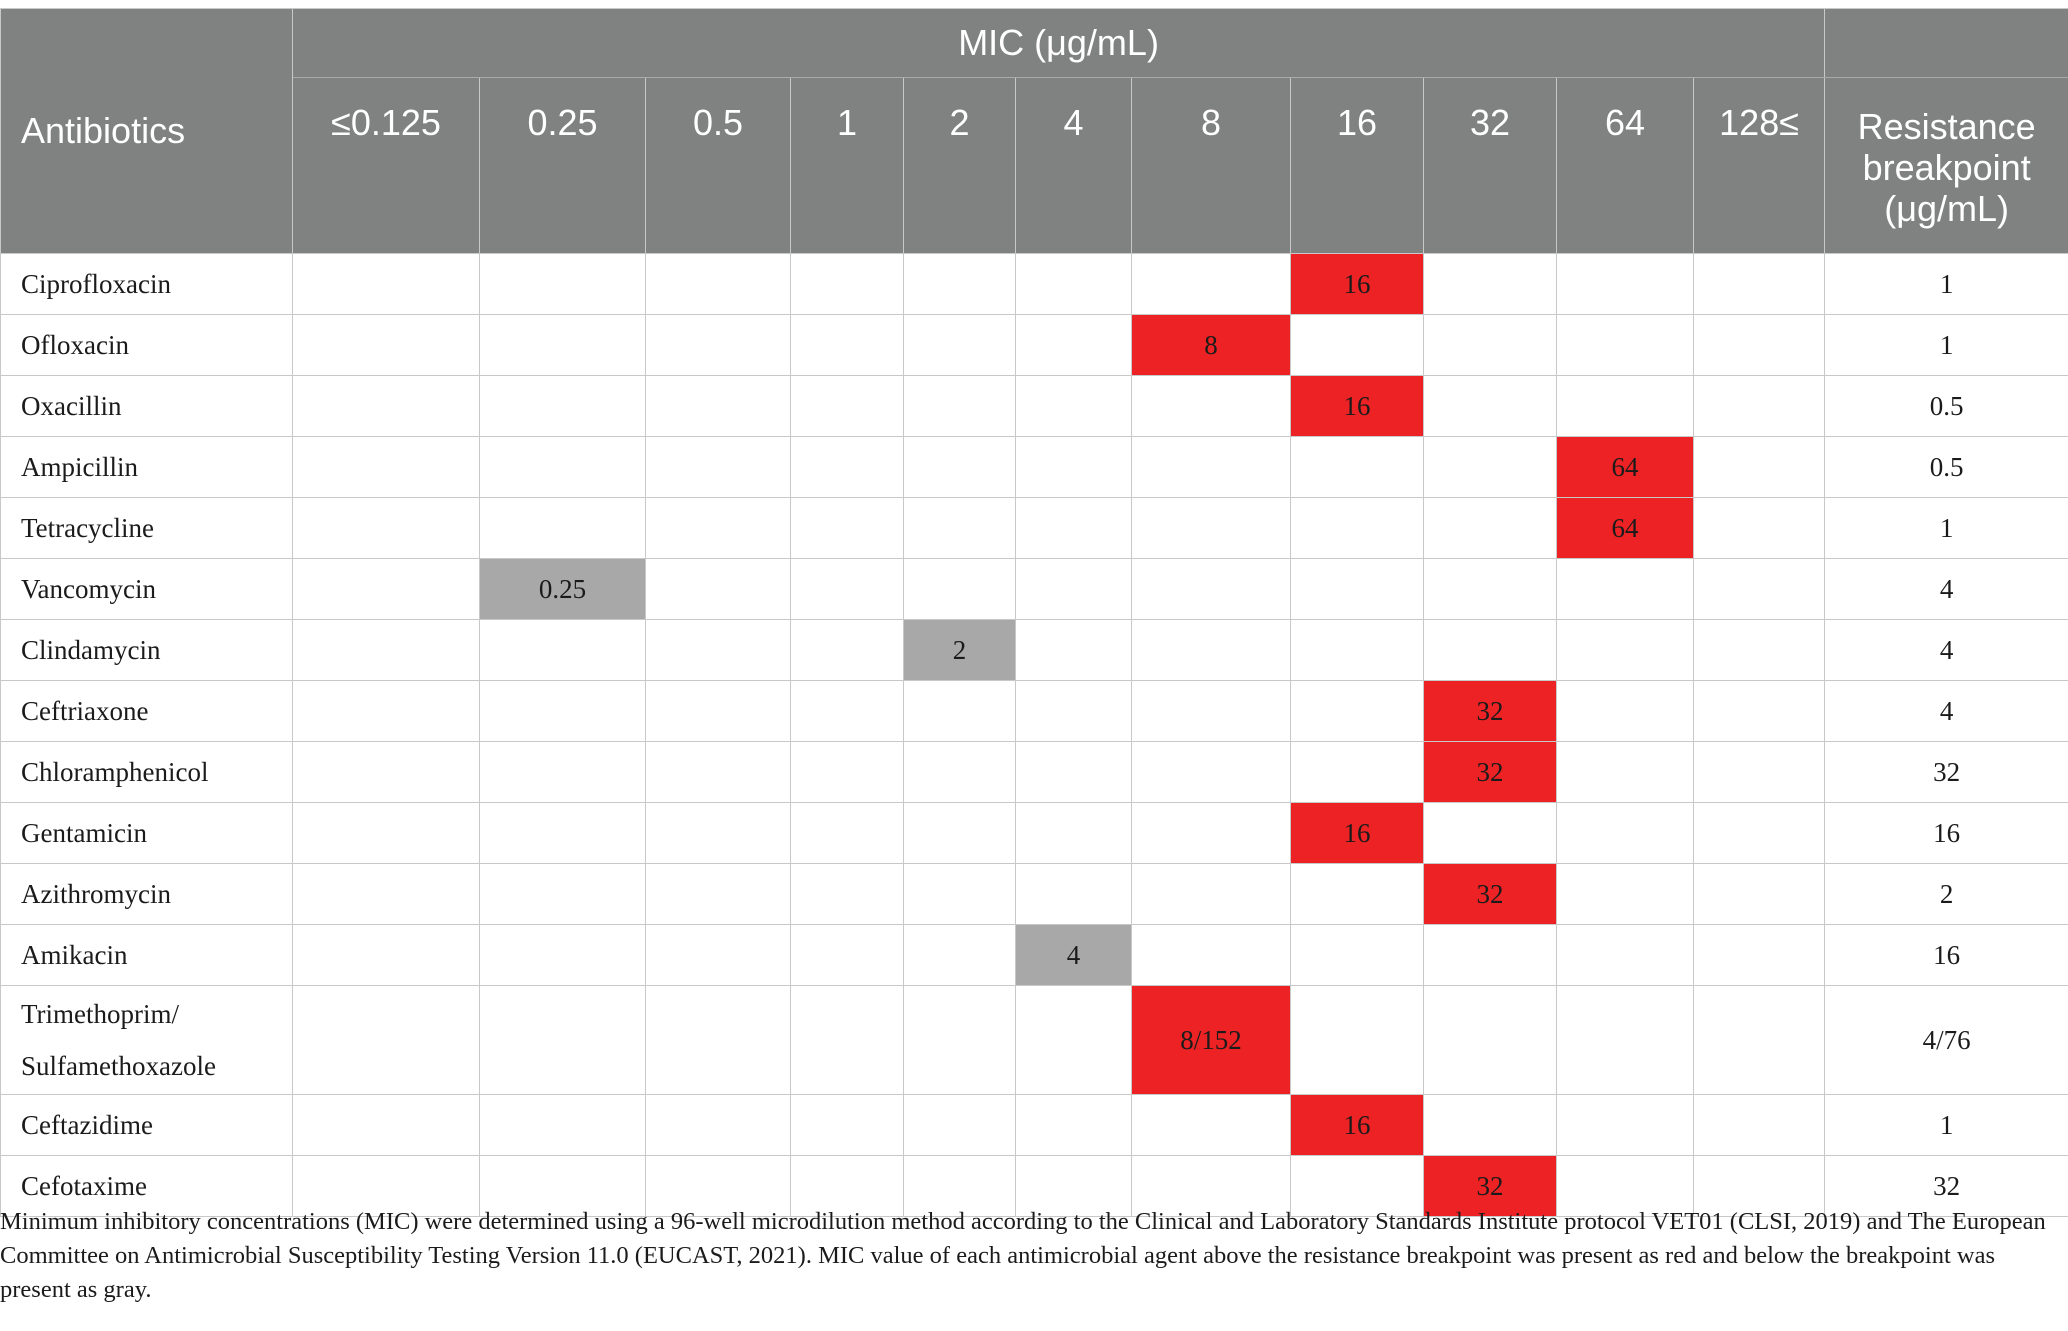 The height and width of the screenshot is (1331, 2068). What do you see at coordinates (84, 832) in the screenshot?
I see `antibiotic-name-line: Gentamicin` at bounding box center [84, 832].